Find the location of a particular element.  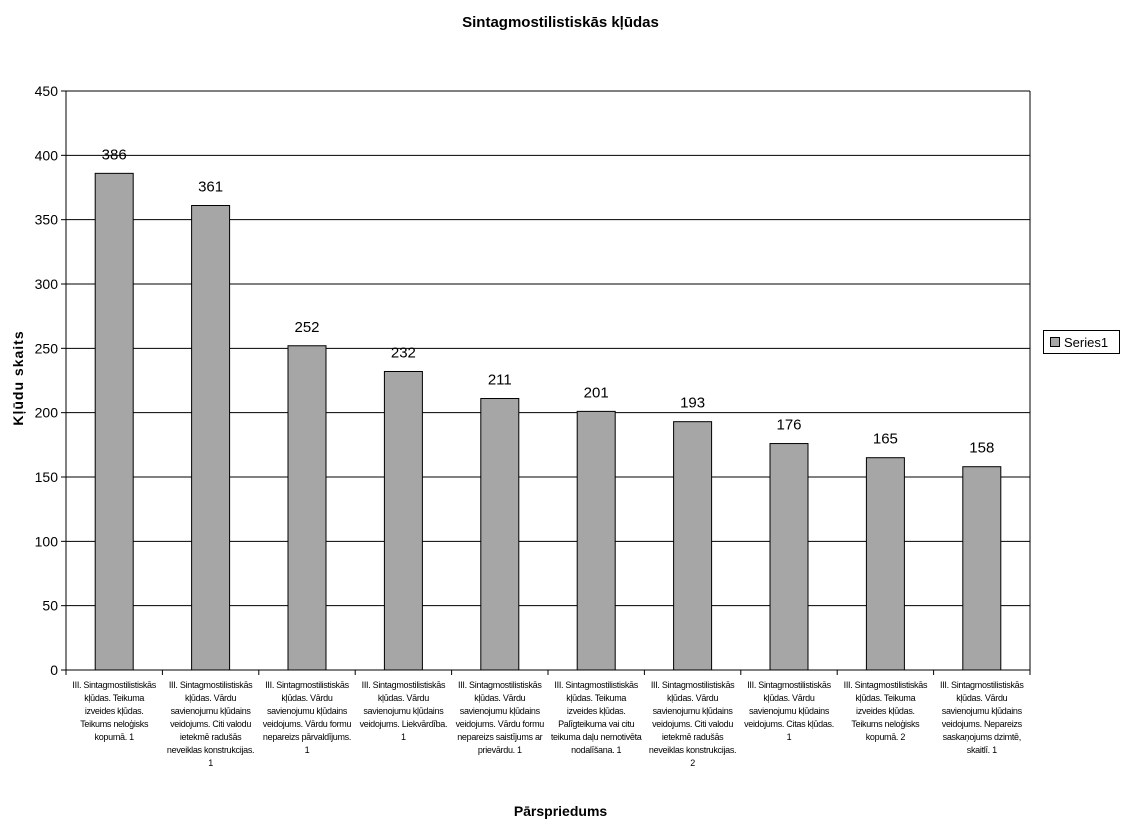

x-category-label-line: saskaņojums dzimtē, is located at coordinates (982, 737).